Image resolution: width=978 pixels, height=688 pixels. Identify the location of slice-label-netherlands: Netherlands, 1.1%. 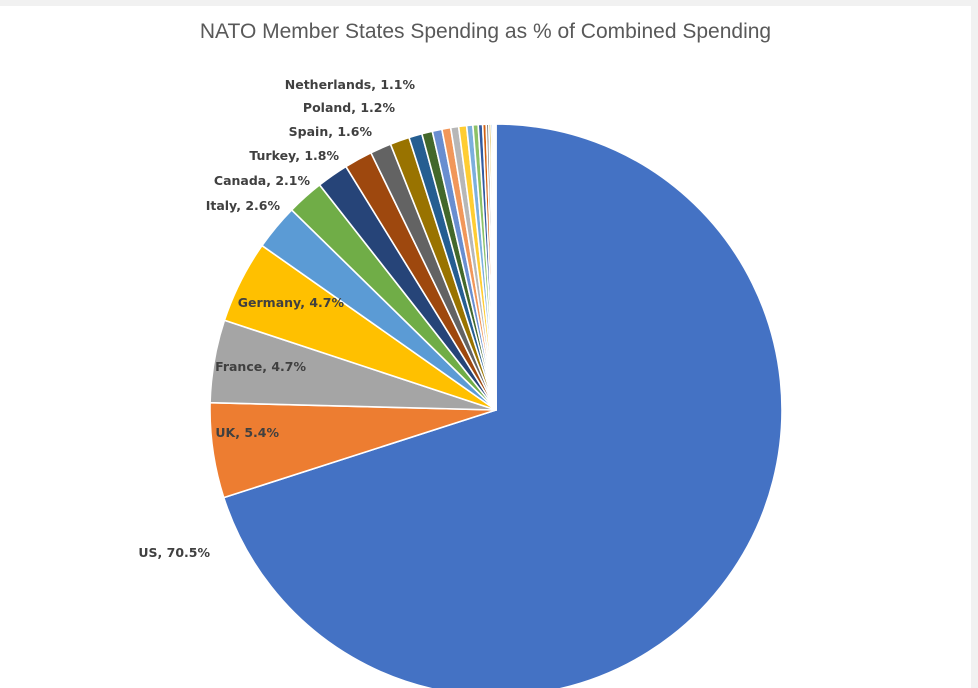
(350, 84).